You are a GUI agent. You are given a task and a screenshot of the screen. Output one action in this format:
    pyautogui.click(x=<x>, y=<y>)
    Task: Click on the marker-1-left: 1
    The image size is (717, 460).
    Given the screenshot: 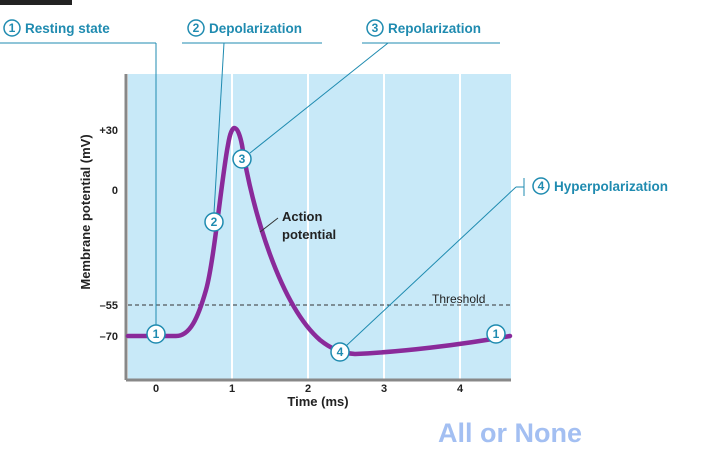 What is the action you would take?
    pyautogui.click(x=156, y=334)
    